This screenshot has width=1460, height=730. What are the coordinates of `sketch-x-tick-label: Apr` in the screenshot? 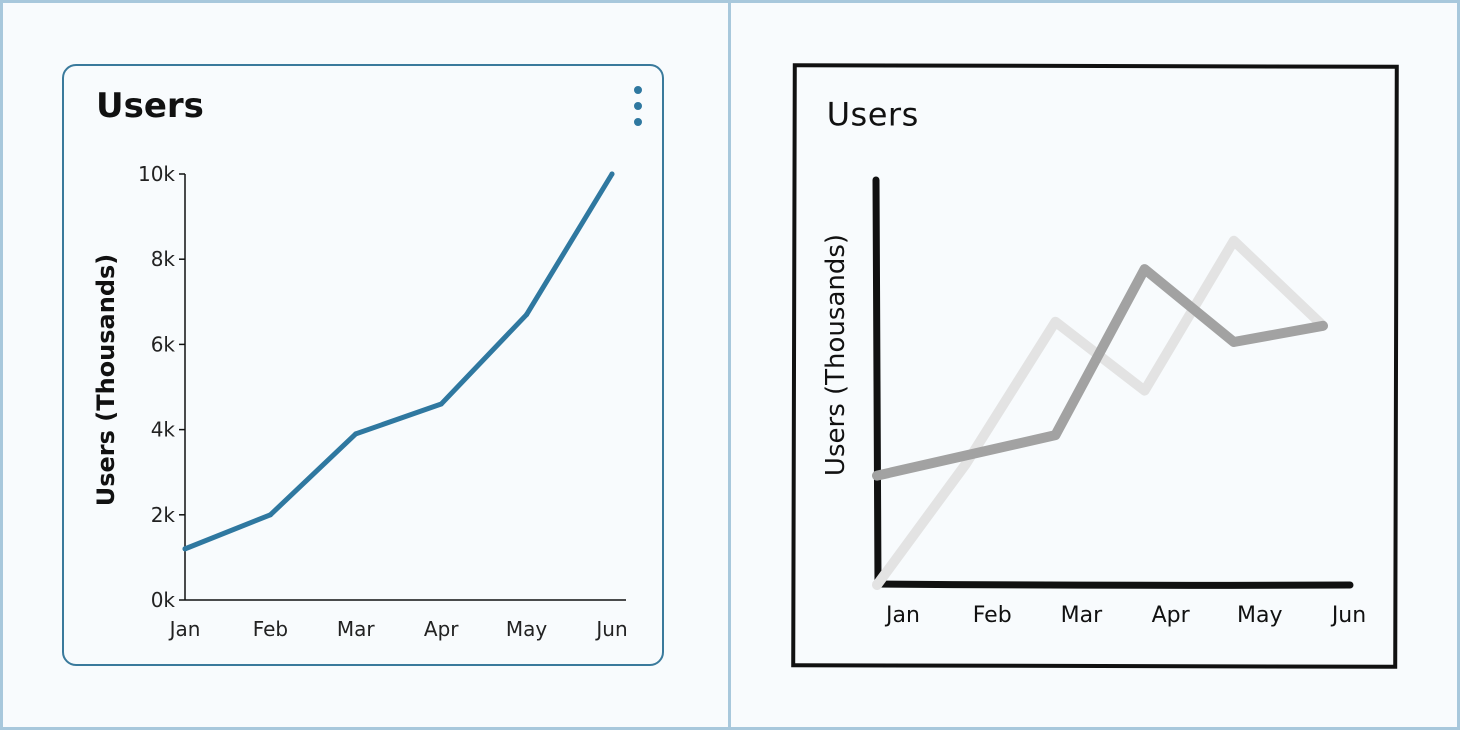 It's located at (1171, 615).